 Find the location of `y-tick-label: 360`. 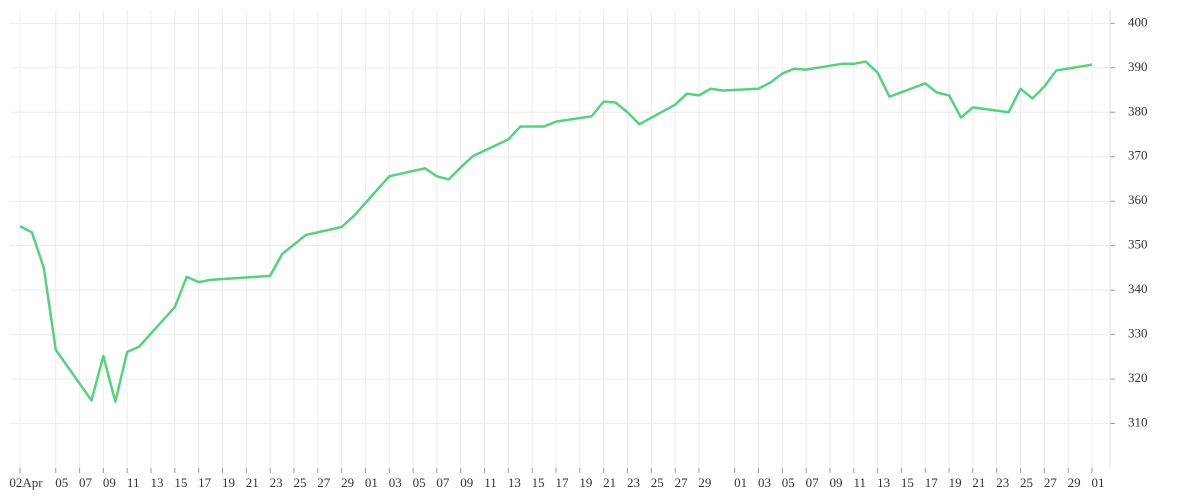

y-tick-label: 360 is located at coordinates (1138, 199).